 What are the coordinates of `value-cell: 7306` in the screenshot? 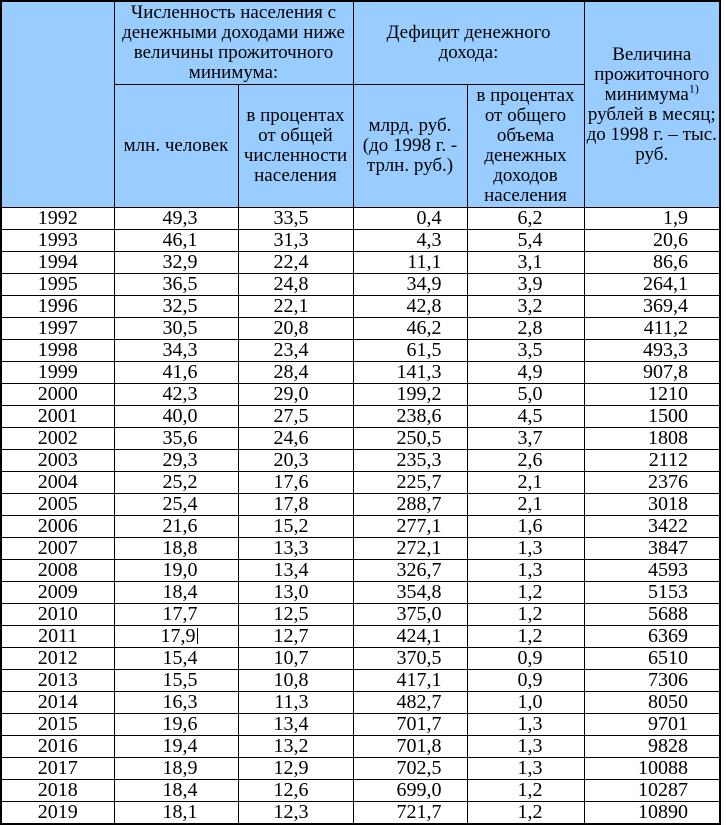 It's located at (652, 680).